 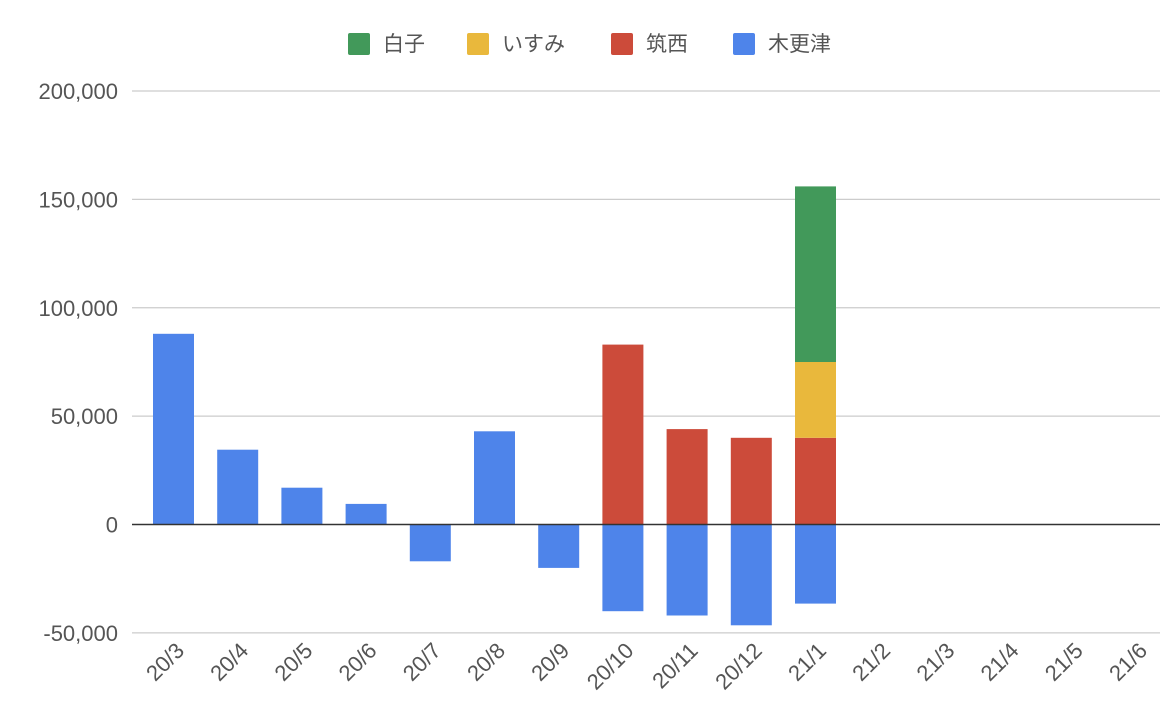 What do you see at coordinates (358, 662) in the screenshot?
I see `x-tick-label: 20/6` at bounding box center [358, 662].